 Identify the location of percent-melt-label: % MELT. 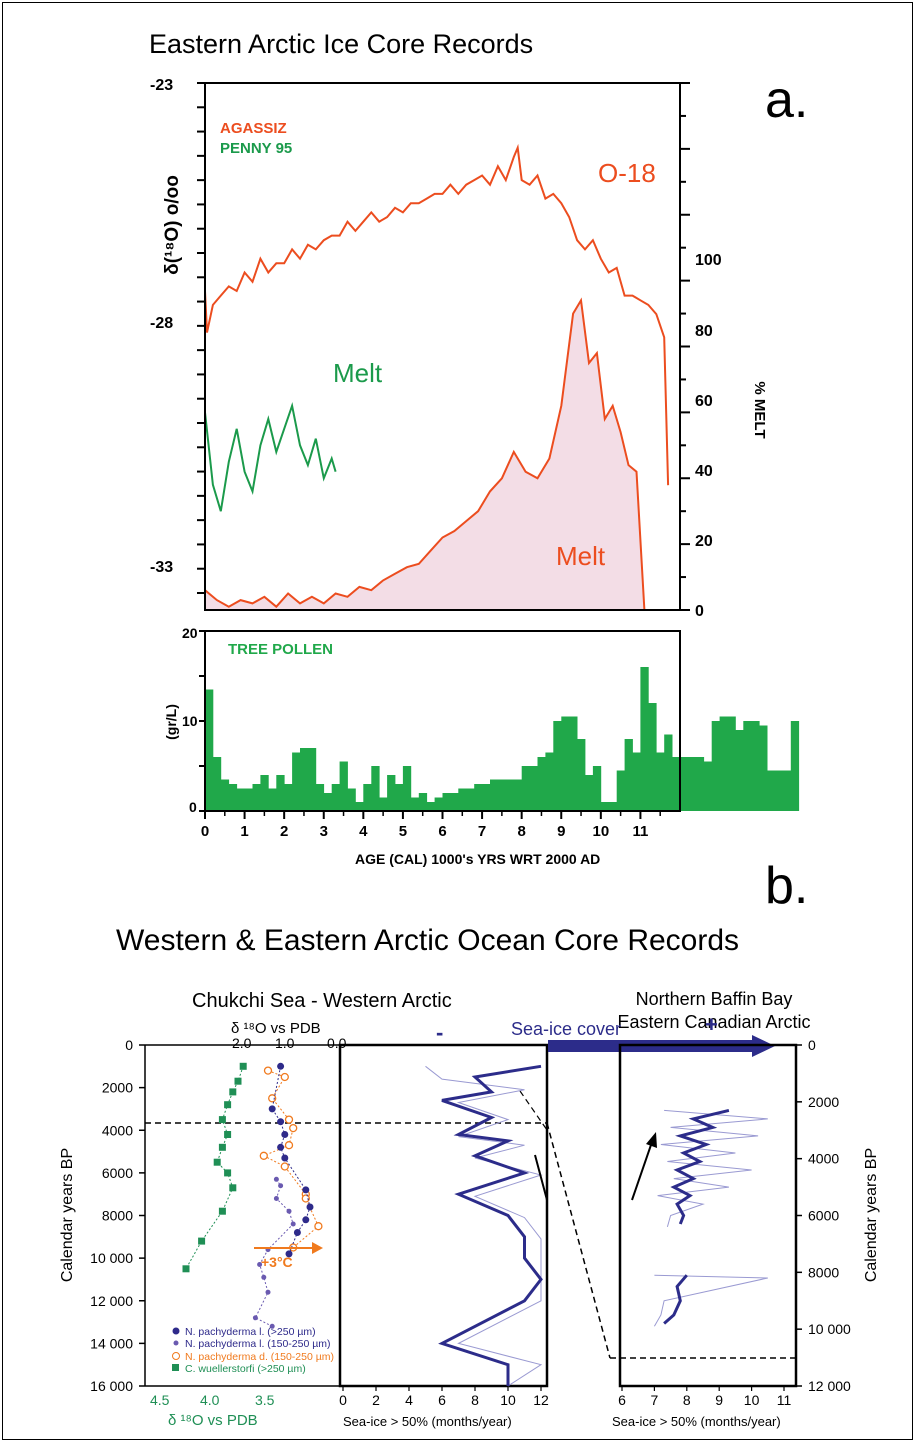
(759, 409).